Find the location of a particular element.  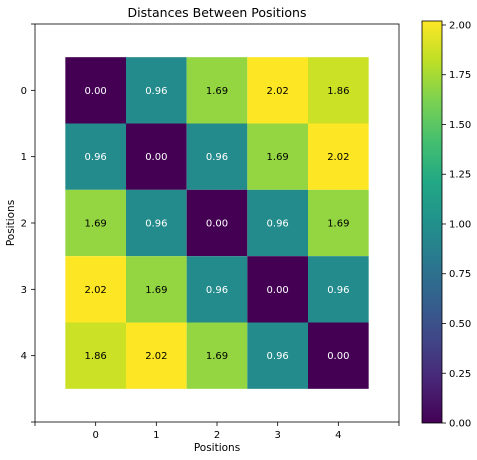

chart-title: Distances Between Positions is located at coordinates (217, 12).